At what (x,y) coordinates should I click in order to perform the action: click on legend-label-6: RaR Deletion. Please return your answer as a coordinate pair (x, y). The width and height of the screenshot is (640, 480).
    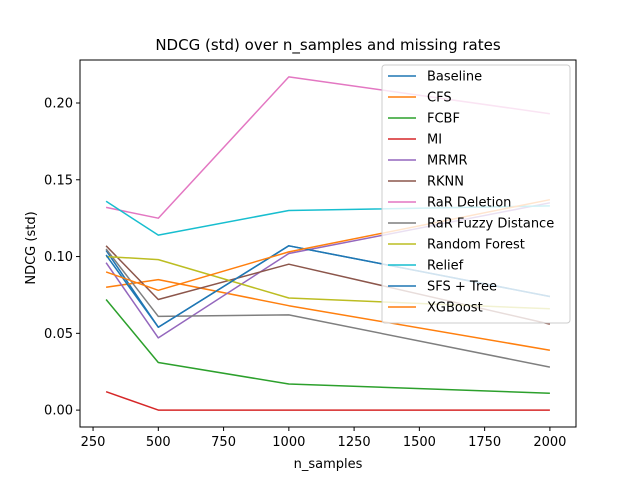
    Looking at the image, I should click on (469, 203).